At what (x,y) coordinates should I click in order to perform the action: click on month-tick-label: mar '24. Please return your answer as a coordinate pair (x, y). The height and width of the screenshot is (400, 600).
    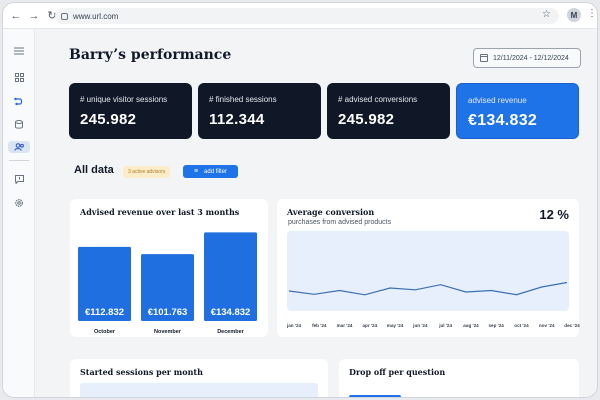
    Looking at the image, I should click on (345, 325).